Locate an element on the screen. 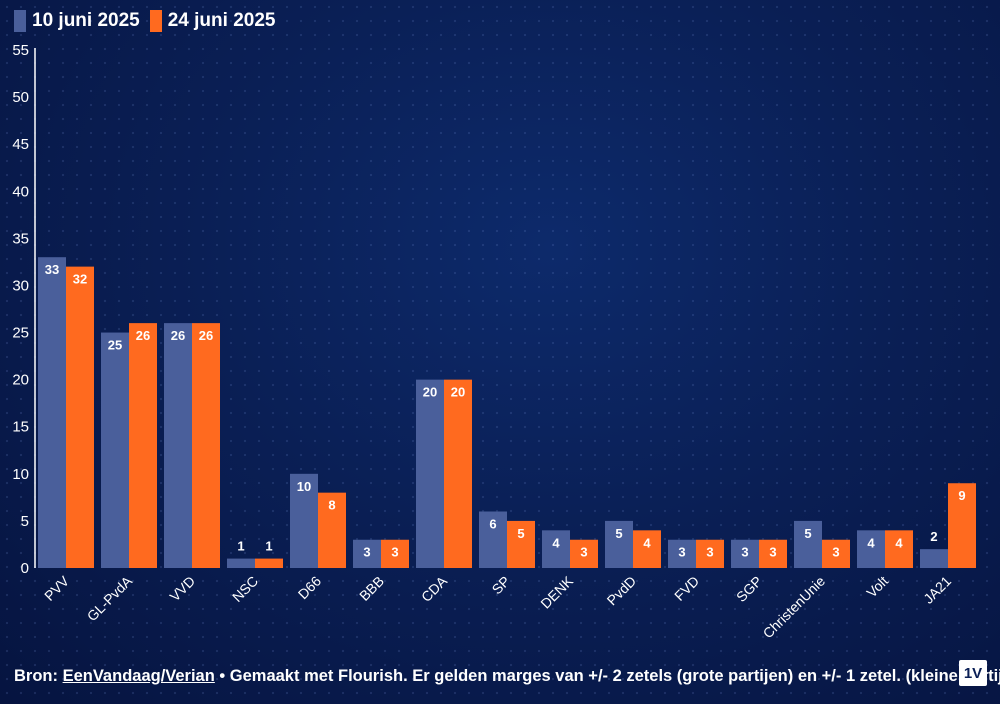 The image size is (1000, 704). data-label: 10 is located at coordinates (304, 486).